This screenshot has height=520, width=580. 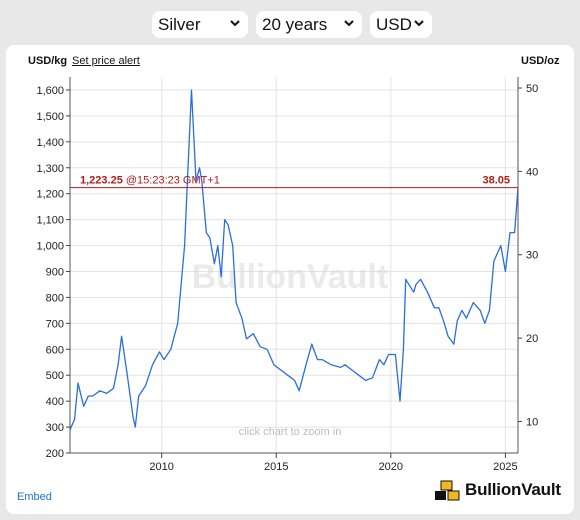 What do you see at coordinates (505, 467) in the screenshot?
I see `x-tick-label: 2025` at bounding box center [505, 467].